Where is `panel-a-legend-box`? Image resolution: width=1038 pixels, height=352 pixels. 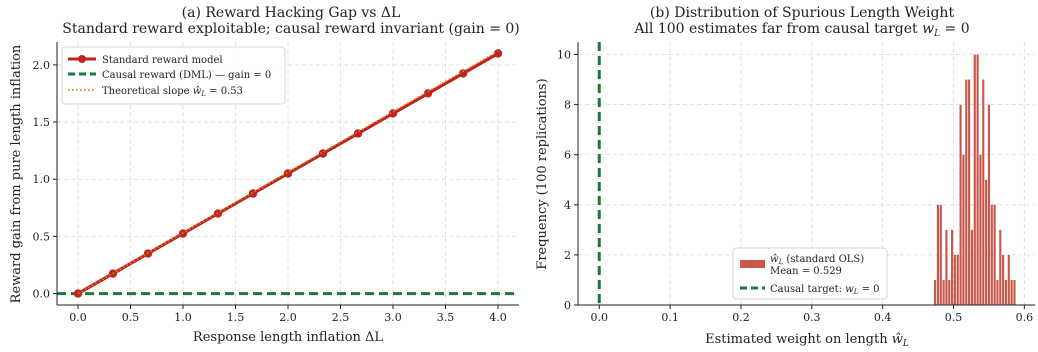 panel-a-legend-box is located at coordinates (173, 75).